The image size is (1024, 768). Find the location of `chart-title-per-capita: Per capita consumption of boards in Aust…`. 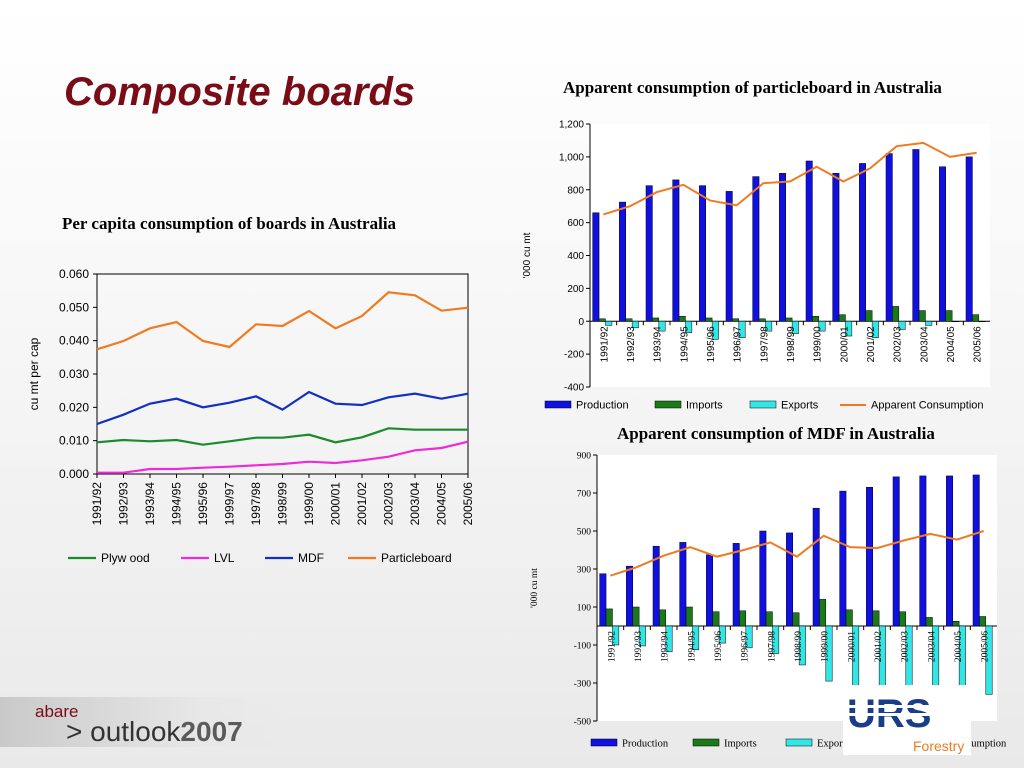

chart-title-per-capita: Per capita consumption of boards in Aust… is located at coordinates (229, 223).